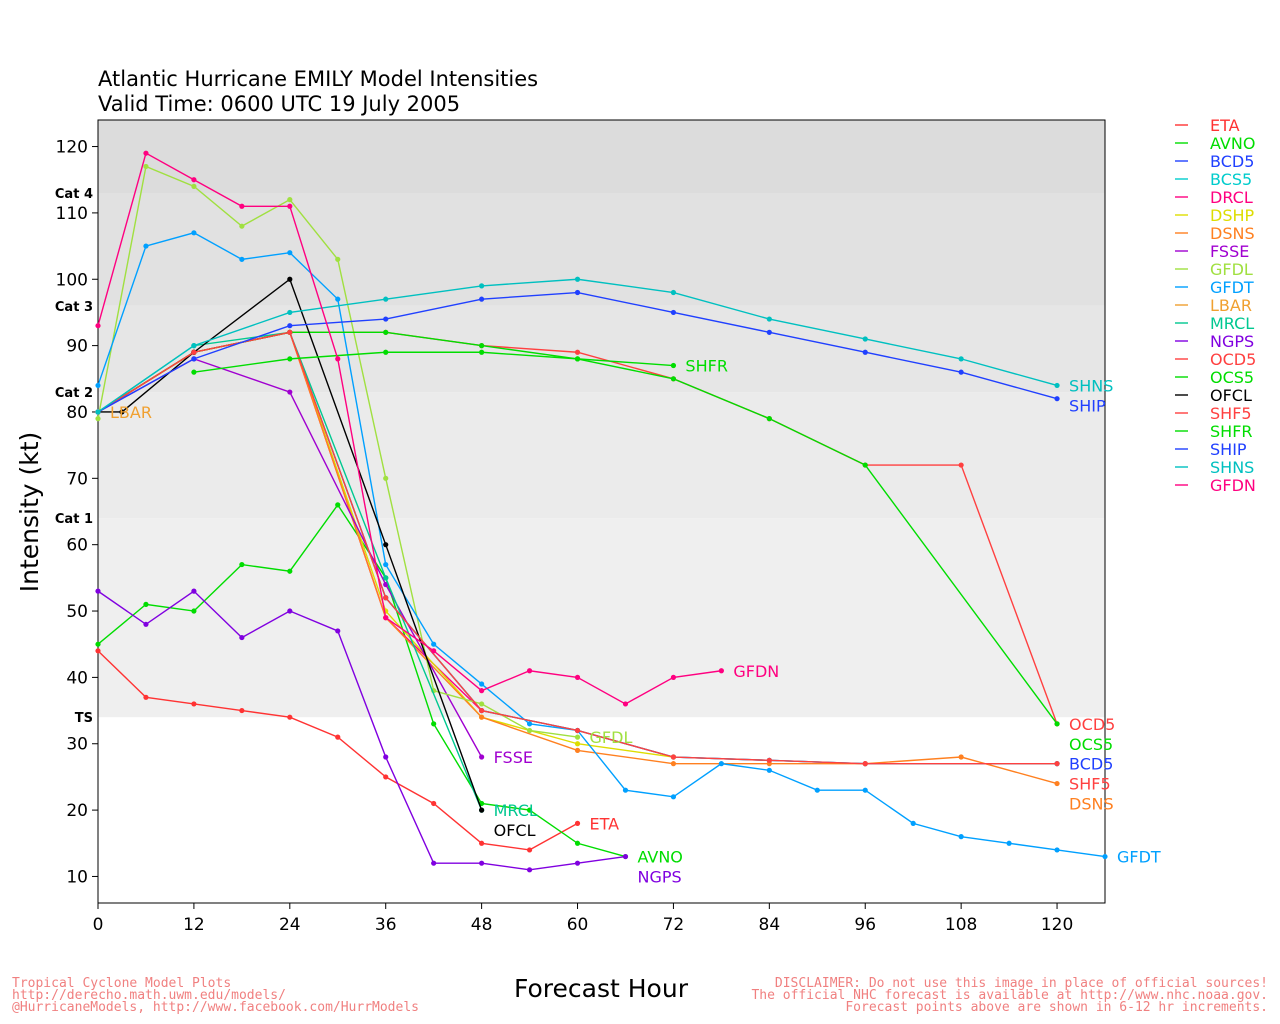 Image resolution: width=1280 pixels, height=1024 pixels. Describe the element at coordinates (1091, 804) in the screenshot. I see `series-end-label: DSNS` at that location.